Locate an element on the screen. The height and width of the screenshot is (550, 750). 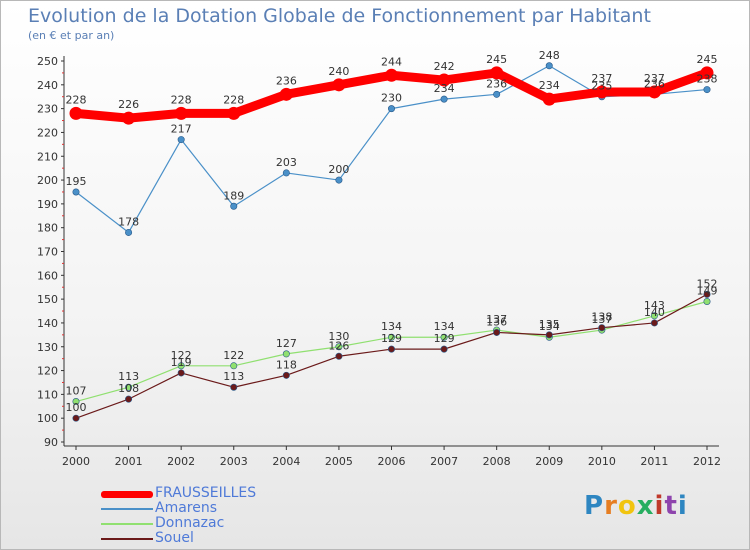
data-label-souel: 118 is located at coordinates (286, 364).